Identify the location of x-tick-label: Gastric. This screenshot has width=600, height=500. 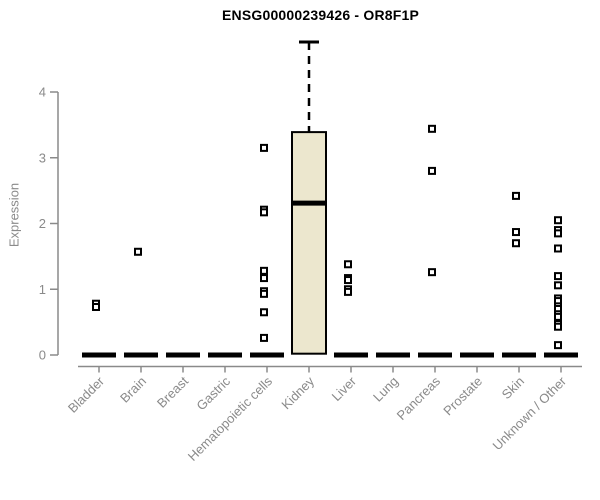
(213, 393).